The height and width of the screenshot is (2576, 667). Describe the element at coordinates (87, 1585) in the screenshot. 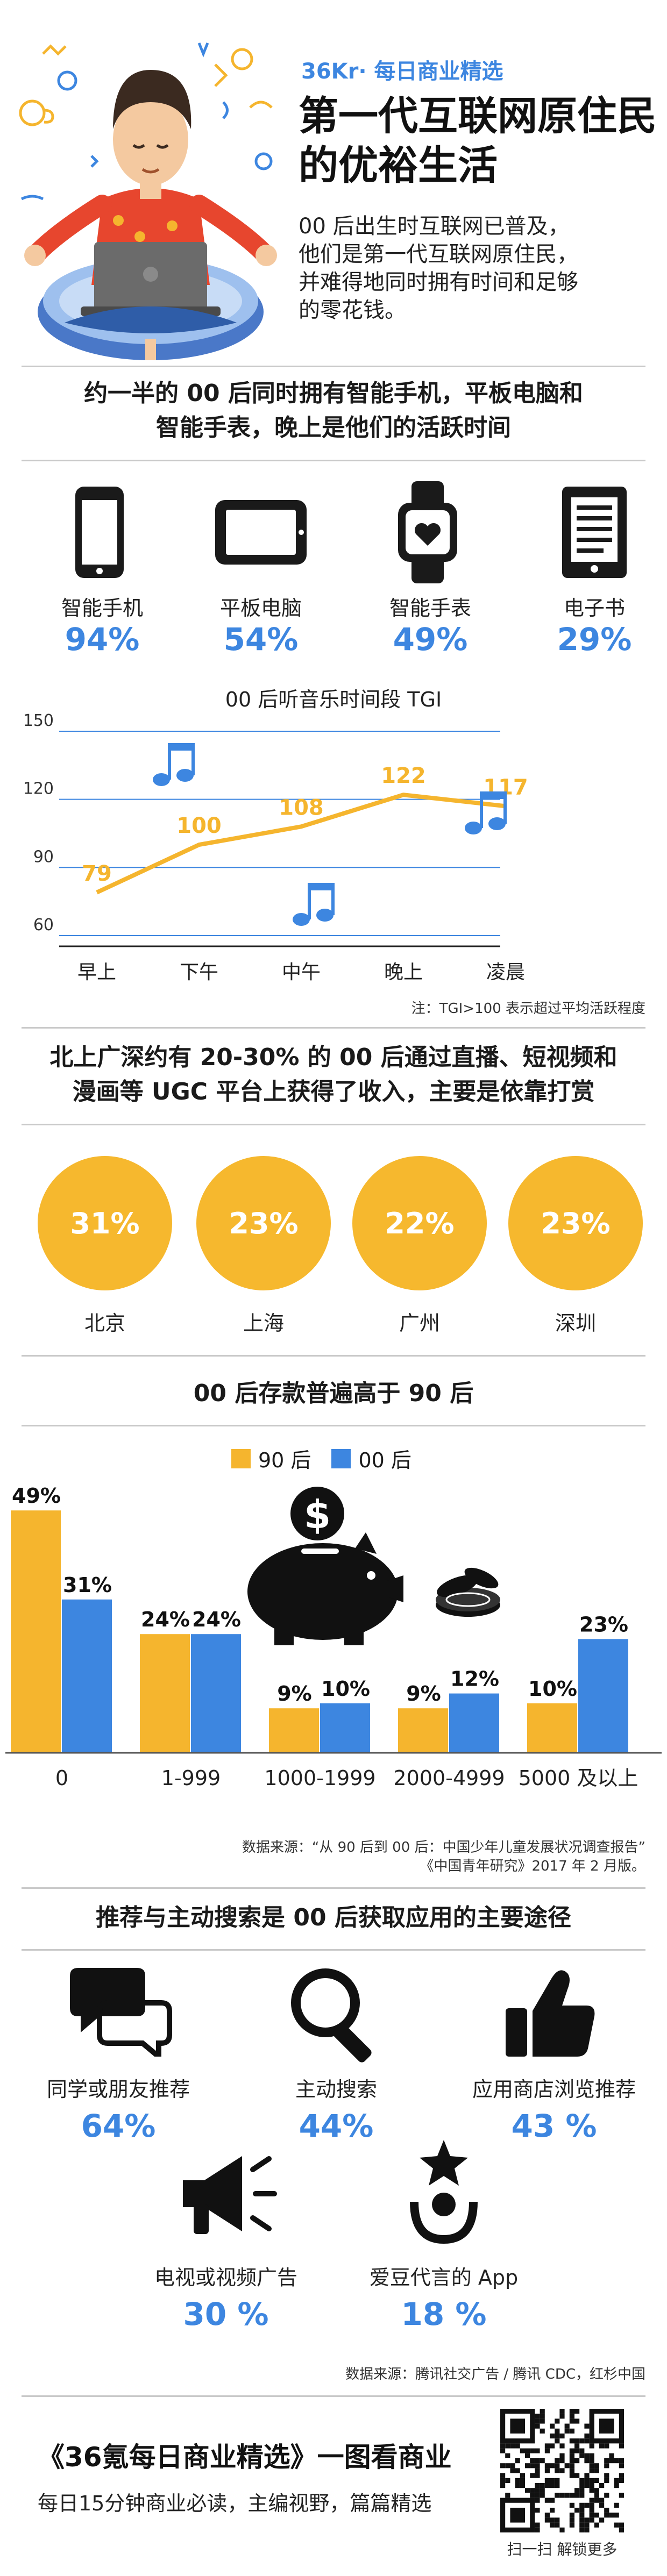

I see `bar-value-label: 31%` at that location.